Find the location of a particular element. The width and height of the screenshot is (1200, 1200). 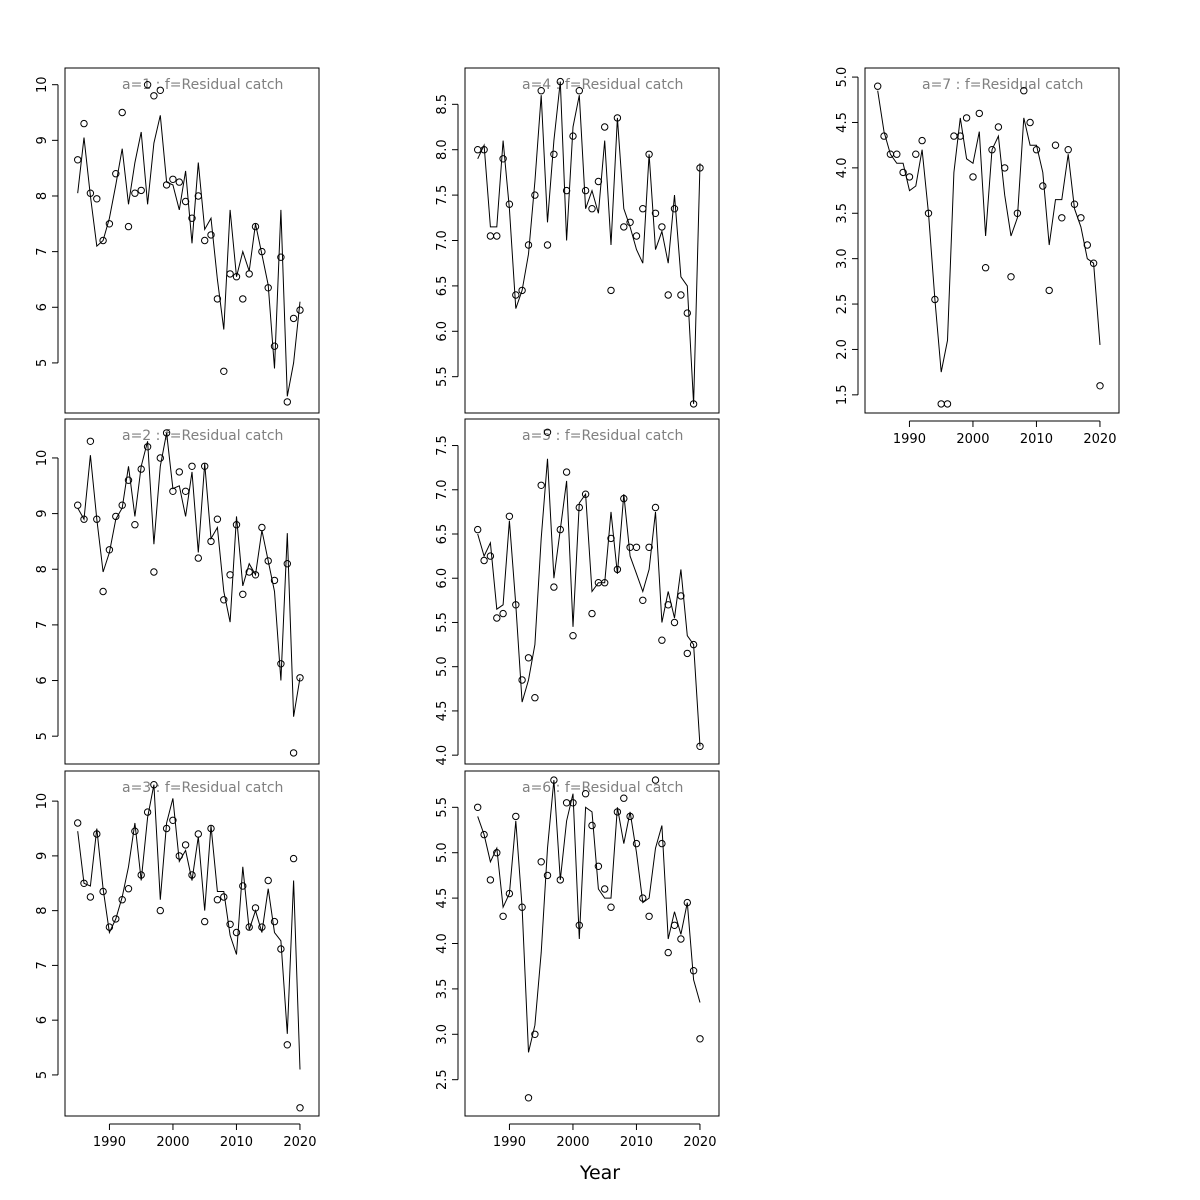

y-tick-label: 5.0 is located at coordinates (442, 666).